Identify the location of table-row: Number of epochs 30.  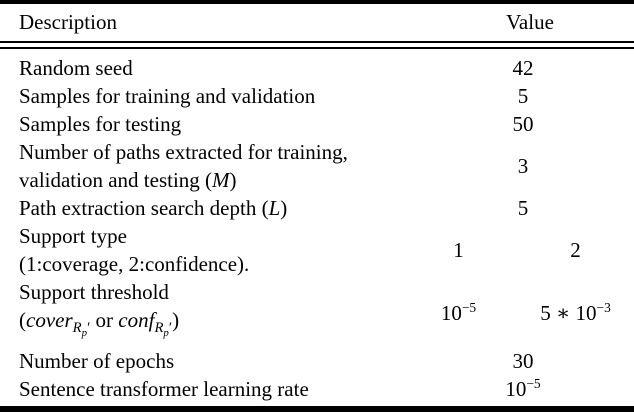
(317, 361).